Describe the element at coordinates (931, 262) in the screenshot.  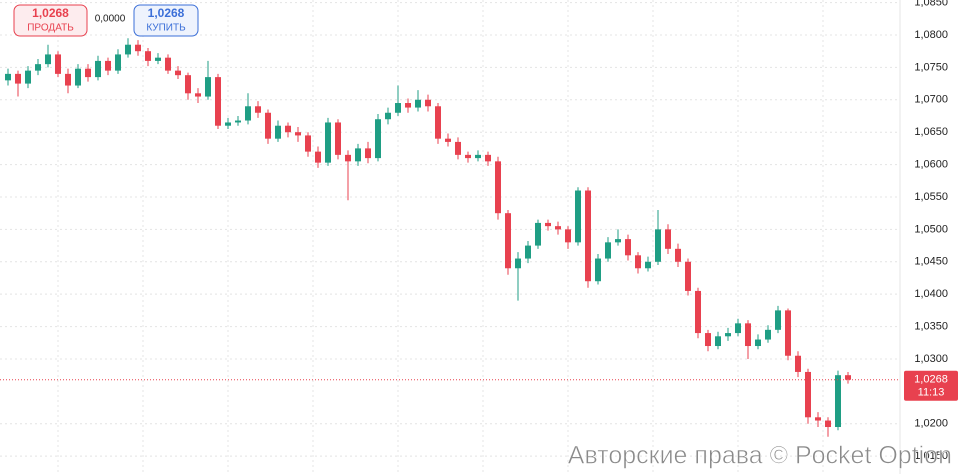
I see `y-tick-label: 1,0450` at that location.